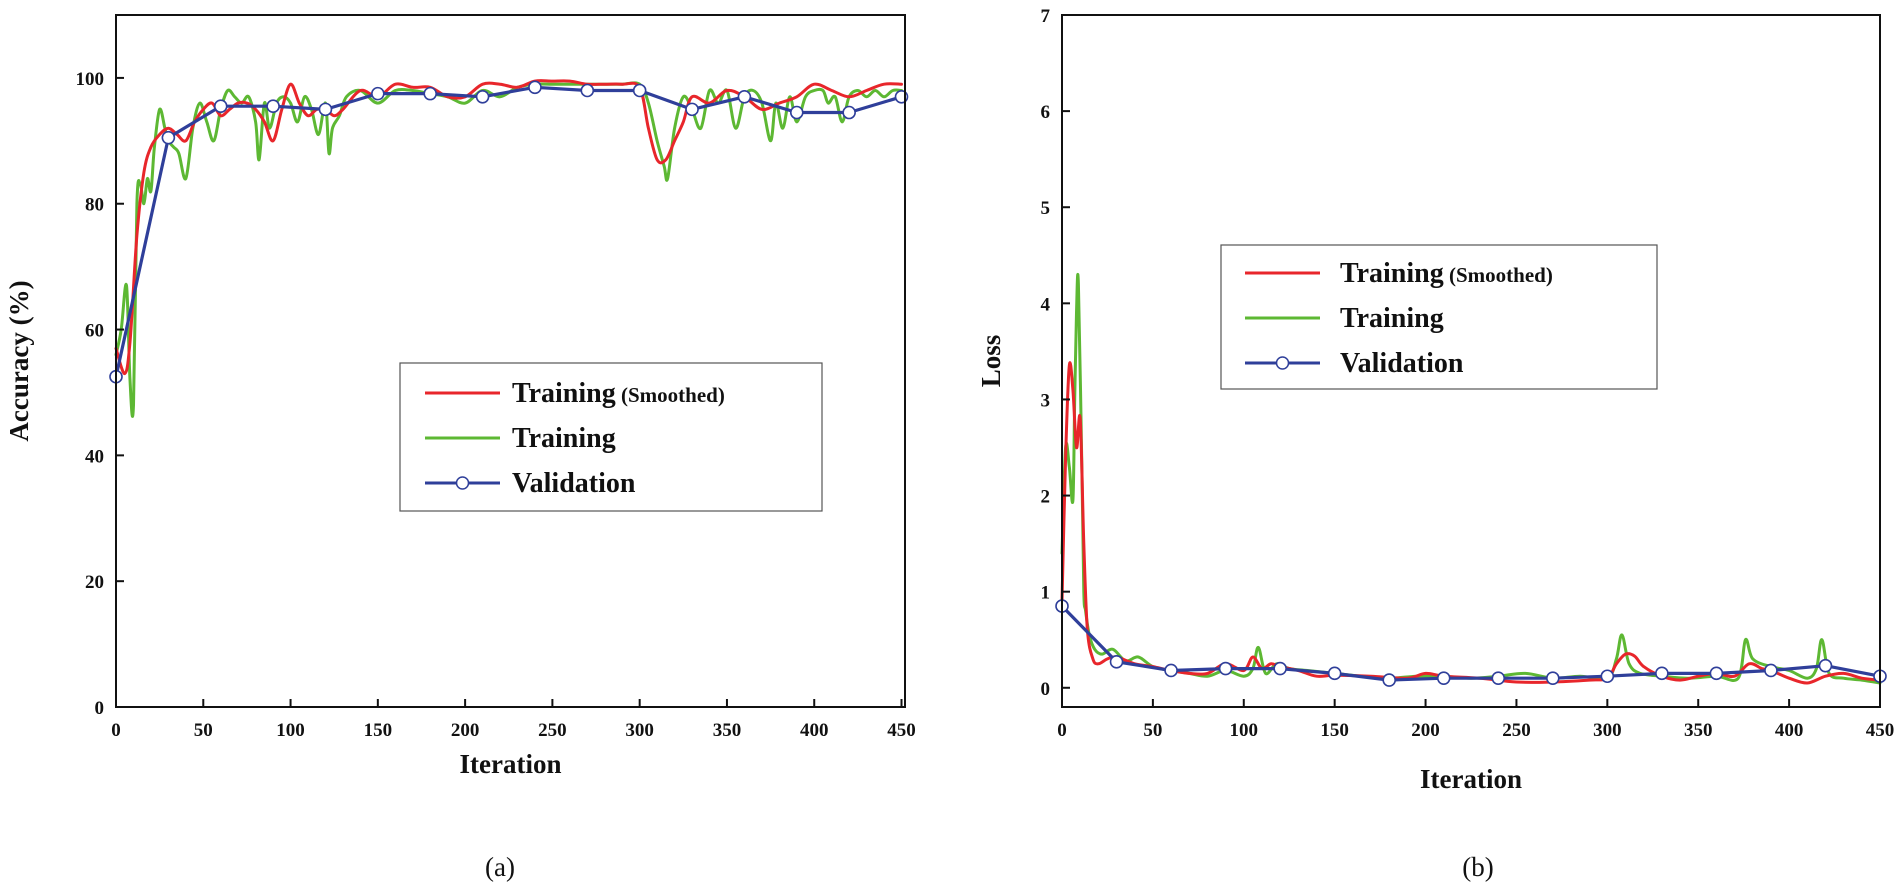 The image size is (1900, 894). I want to click on b-legend-label-training: Training, so click(1392, 318).